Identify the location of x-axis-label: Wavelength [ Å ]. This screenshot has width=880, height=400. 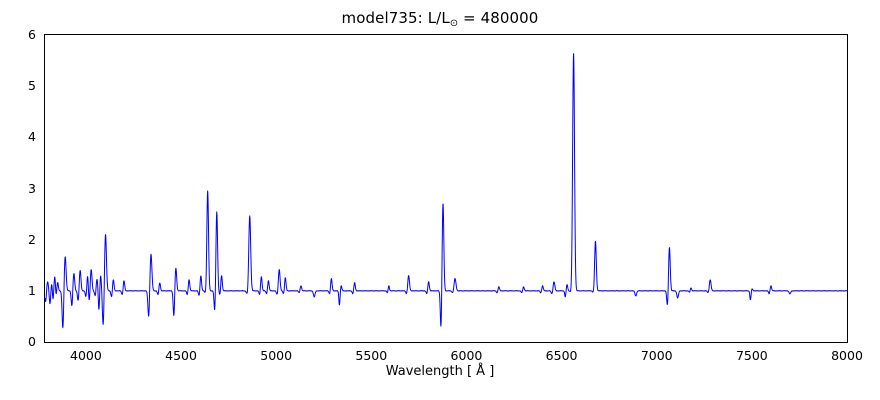
(440, 371).